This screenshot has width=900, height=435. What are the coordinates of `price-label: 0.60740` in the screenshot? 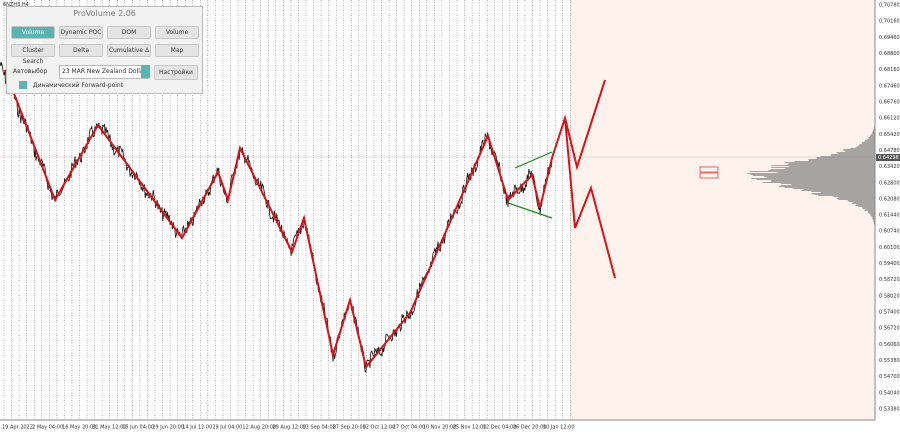 It's located at (889, 232).